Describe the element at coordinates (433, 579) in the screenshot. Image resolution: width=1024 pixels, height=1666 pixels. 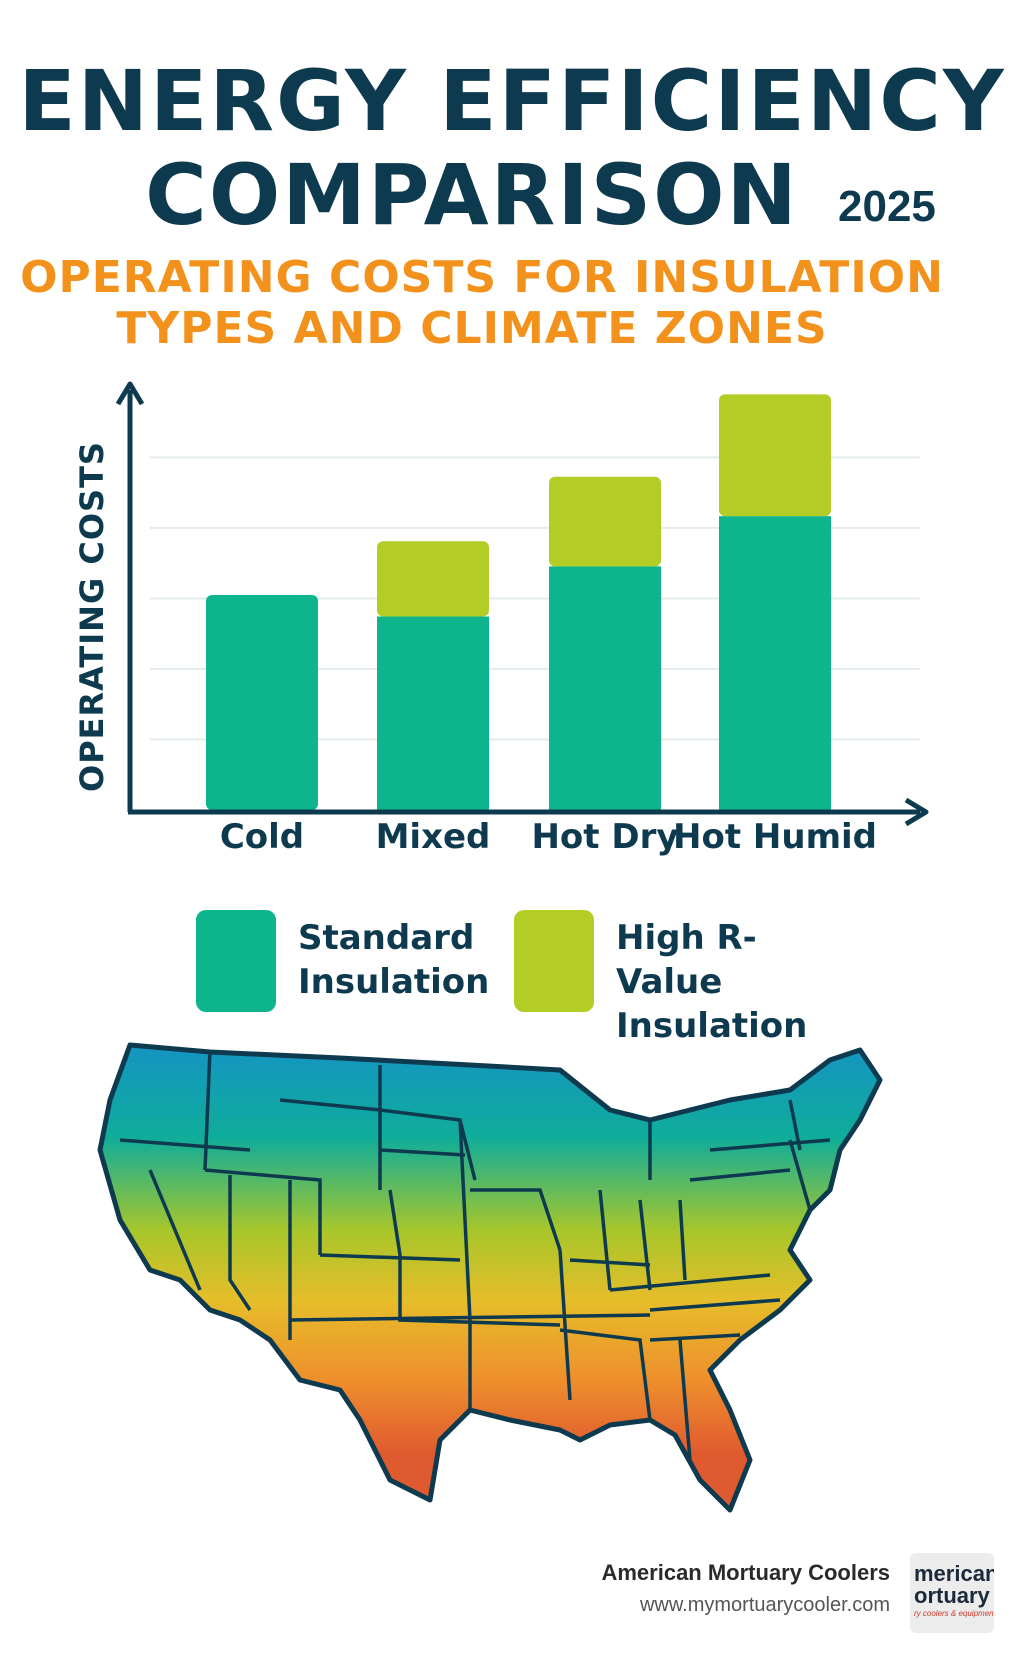
I see `bar-mixed-high-r` at that location.